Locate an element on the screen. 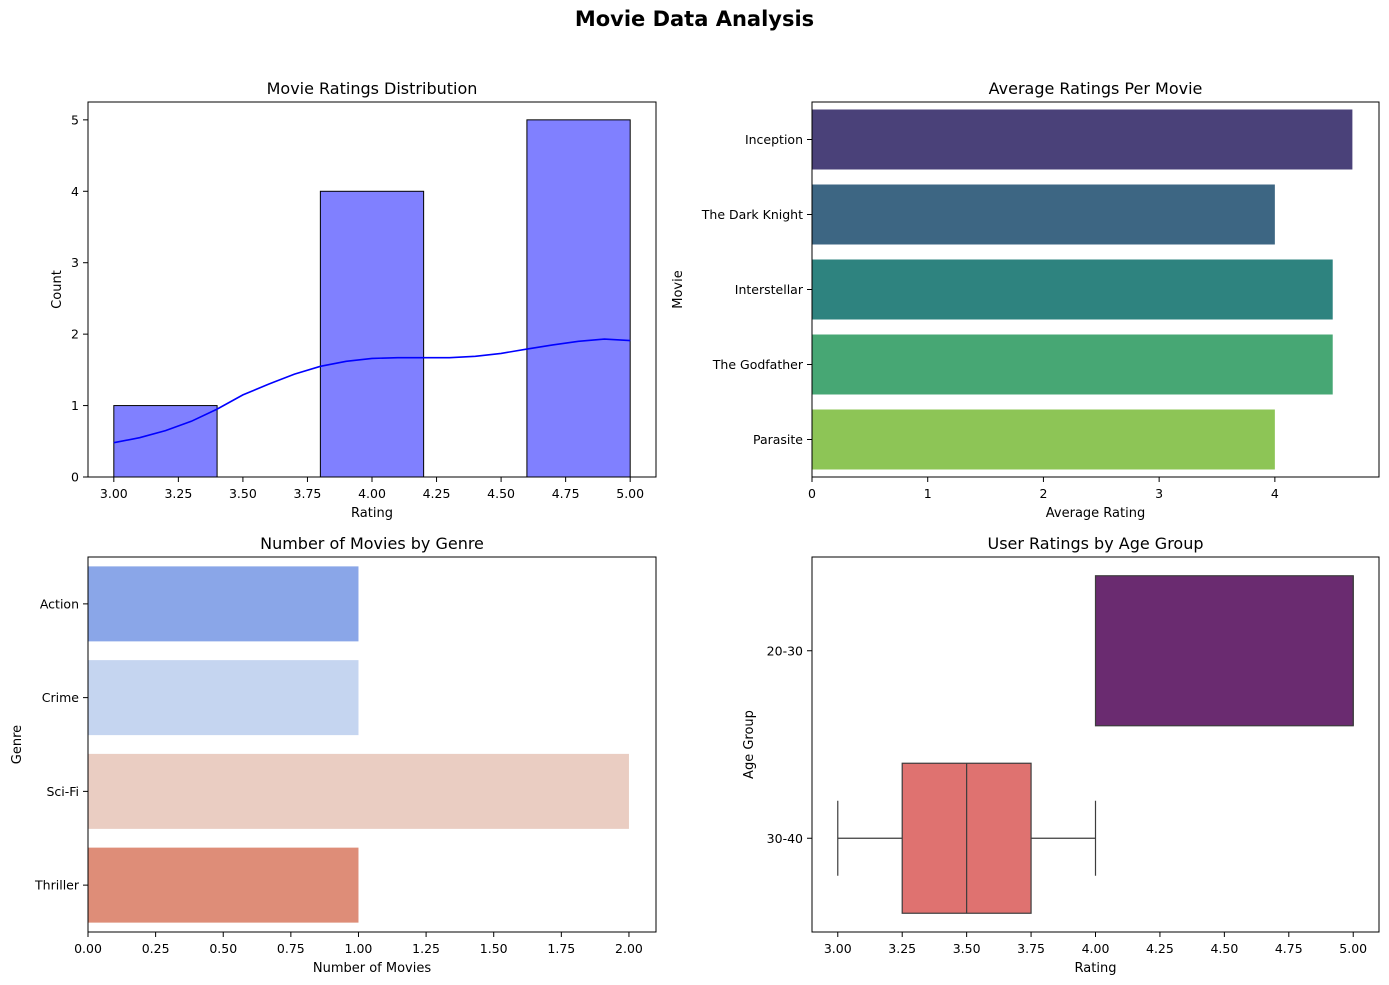 This screenshot has width=1389, height=985. x-tick-label: 0.50 is located at coordinates (223, 948).